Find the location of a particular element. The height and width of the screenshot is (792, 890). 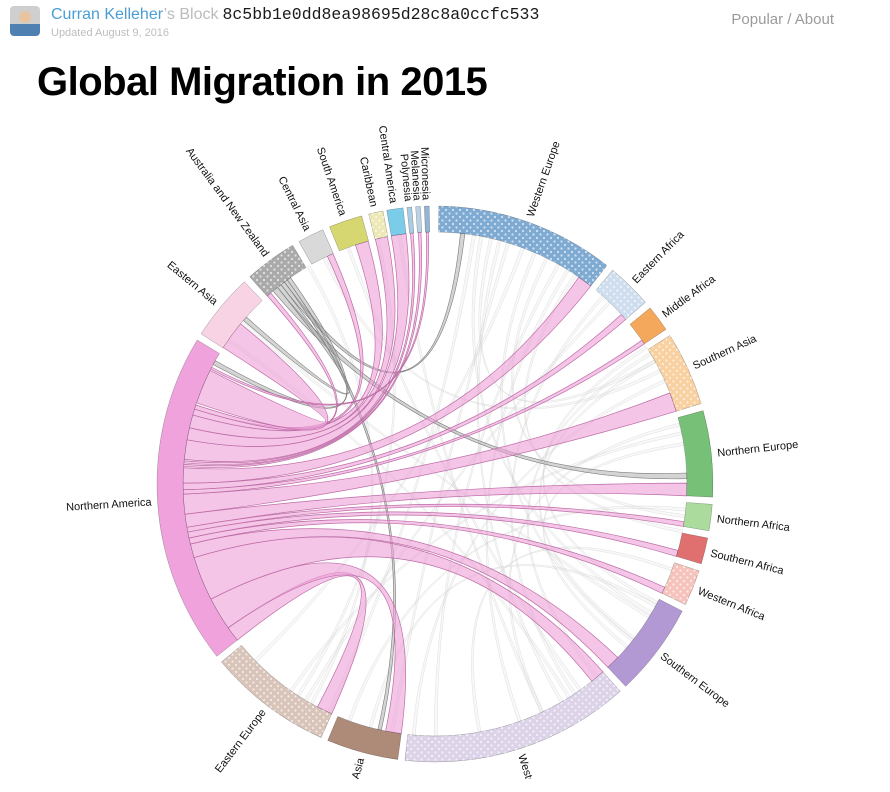

popular-link: Popular is located at coordinates (757, 19).